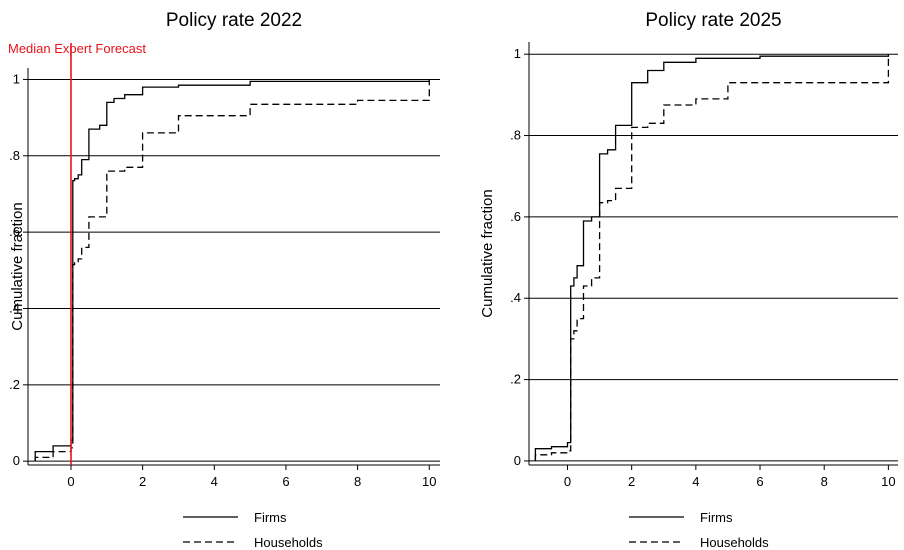 The image size is (904, 550). Describe the element at coordinates (234, 20) in the screenshot. I see `chart-title: Policy rate 2022` at that location.